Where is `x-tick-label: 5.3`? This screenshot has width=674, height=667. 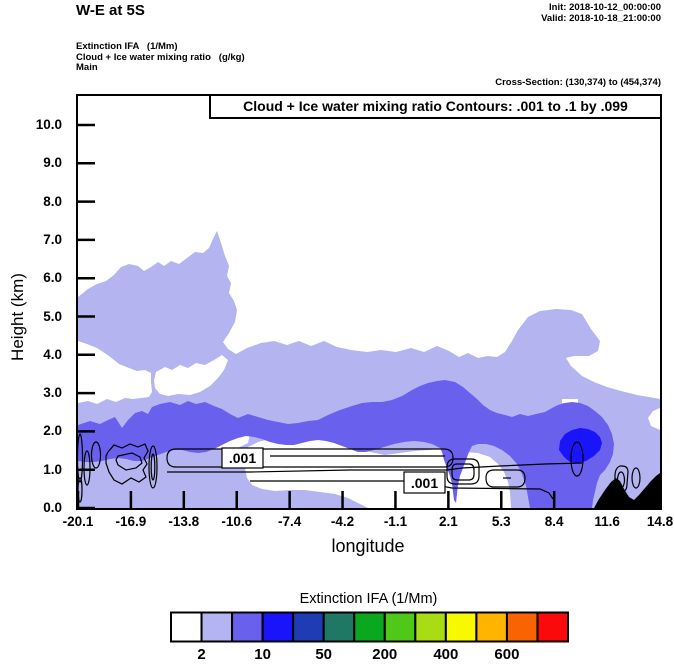
x-tick-label: 5.3 is located at coordinates (501, 521).